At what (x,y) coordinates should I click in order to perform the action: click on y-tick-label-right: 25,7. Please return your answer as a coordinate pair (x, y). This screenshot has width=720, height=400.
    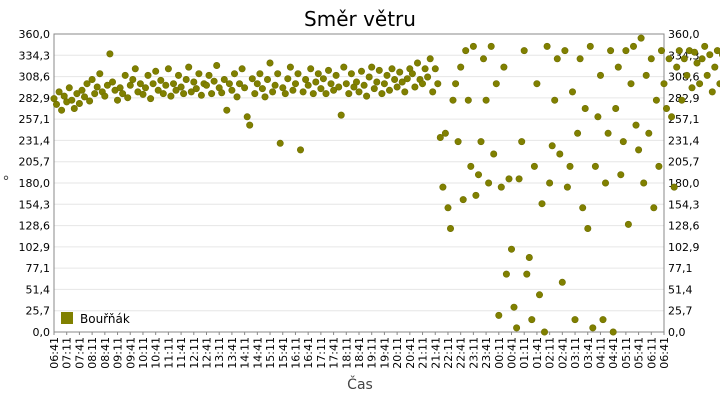
    Looking at the image, I should click on (680, 311).